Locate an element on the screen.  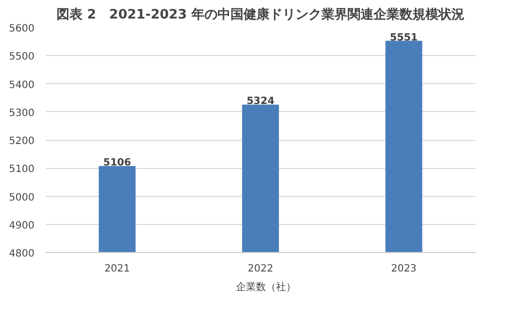
x-tick-label: 2021 is located at coordinates (117, 269).